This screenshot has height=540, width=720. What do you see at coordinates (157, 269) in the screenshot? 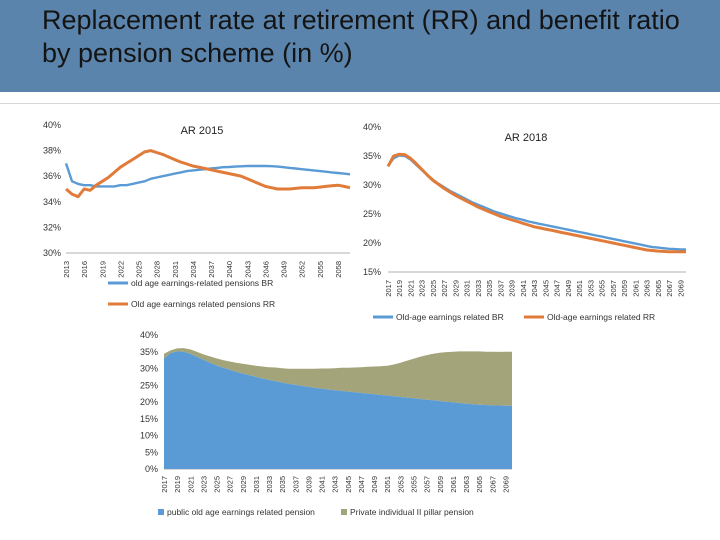
I see `x-tick-label: 2028` at bounding box center [157, 269].